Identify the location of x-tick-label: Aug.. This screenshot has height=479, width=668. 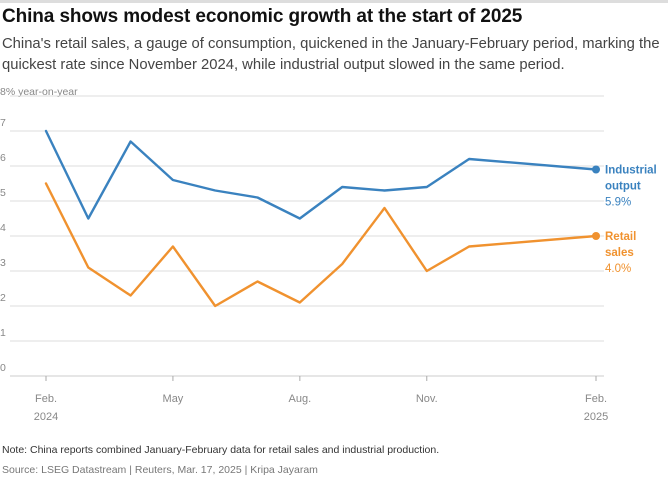
(300, 399).